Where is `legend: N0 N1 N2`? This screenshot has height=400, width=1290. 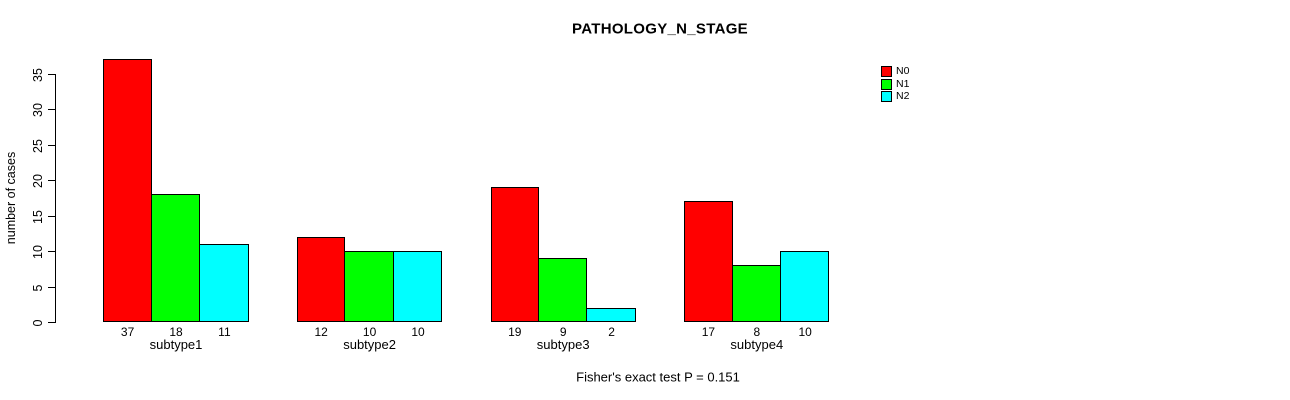 legend: N0 N1 N2 is located at coordinates (895, 85).